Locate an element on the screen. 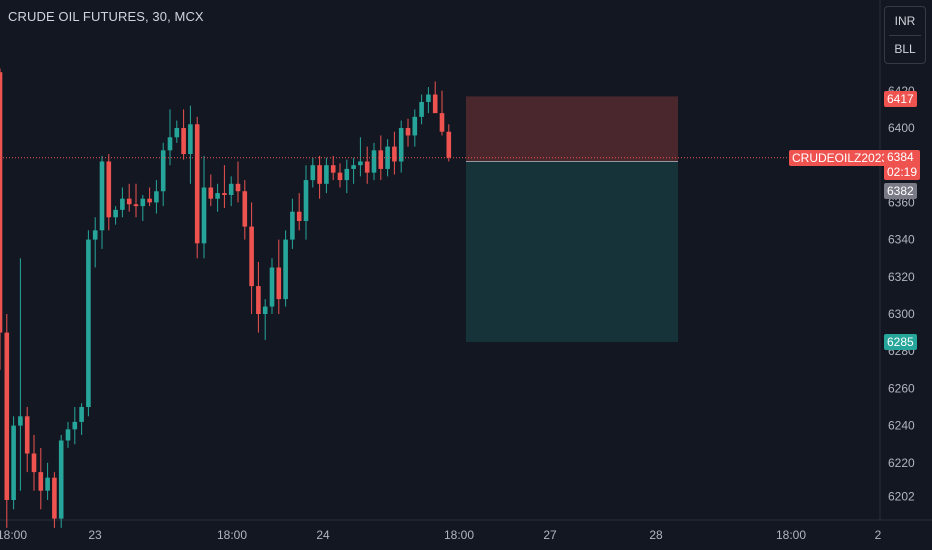 The image size is (932, 550). currency-bll-button: BLL is located at coordinates (905, 49).